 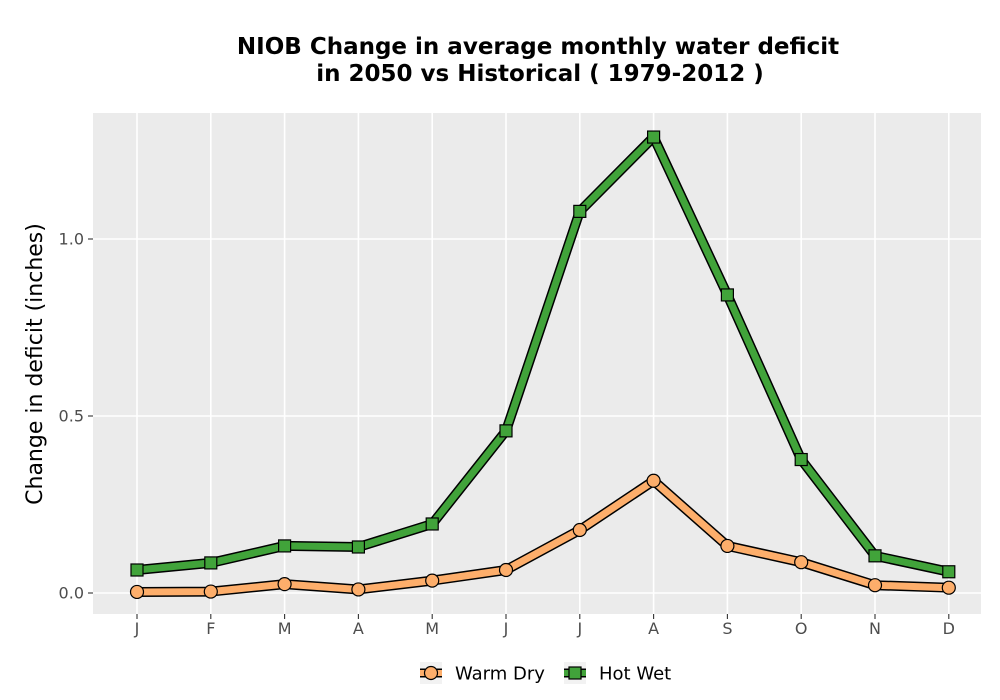 I want to click on chart-title-line-2: in 2050 vs Historical ( 1979-2012 ), so click(x=539, y=74).